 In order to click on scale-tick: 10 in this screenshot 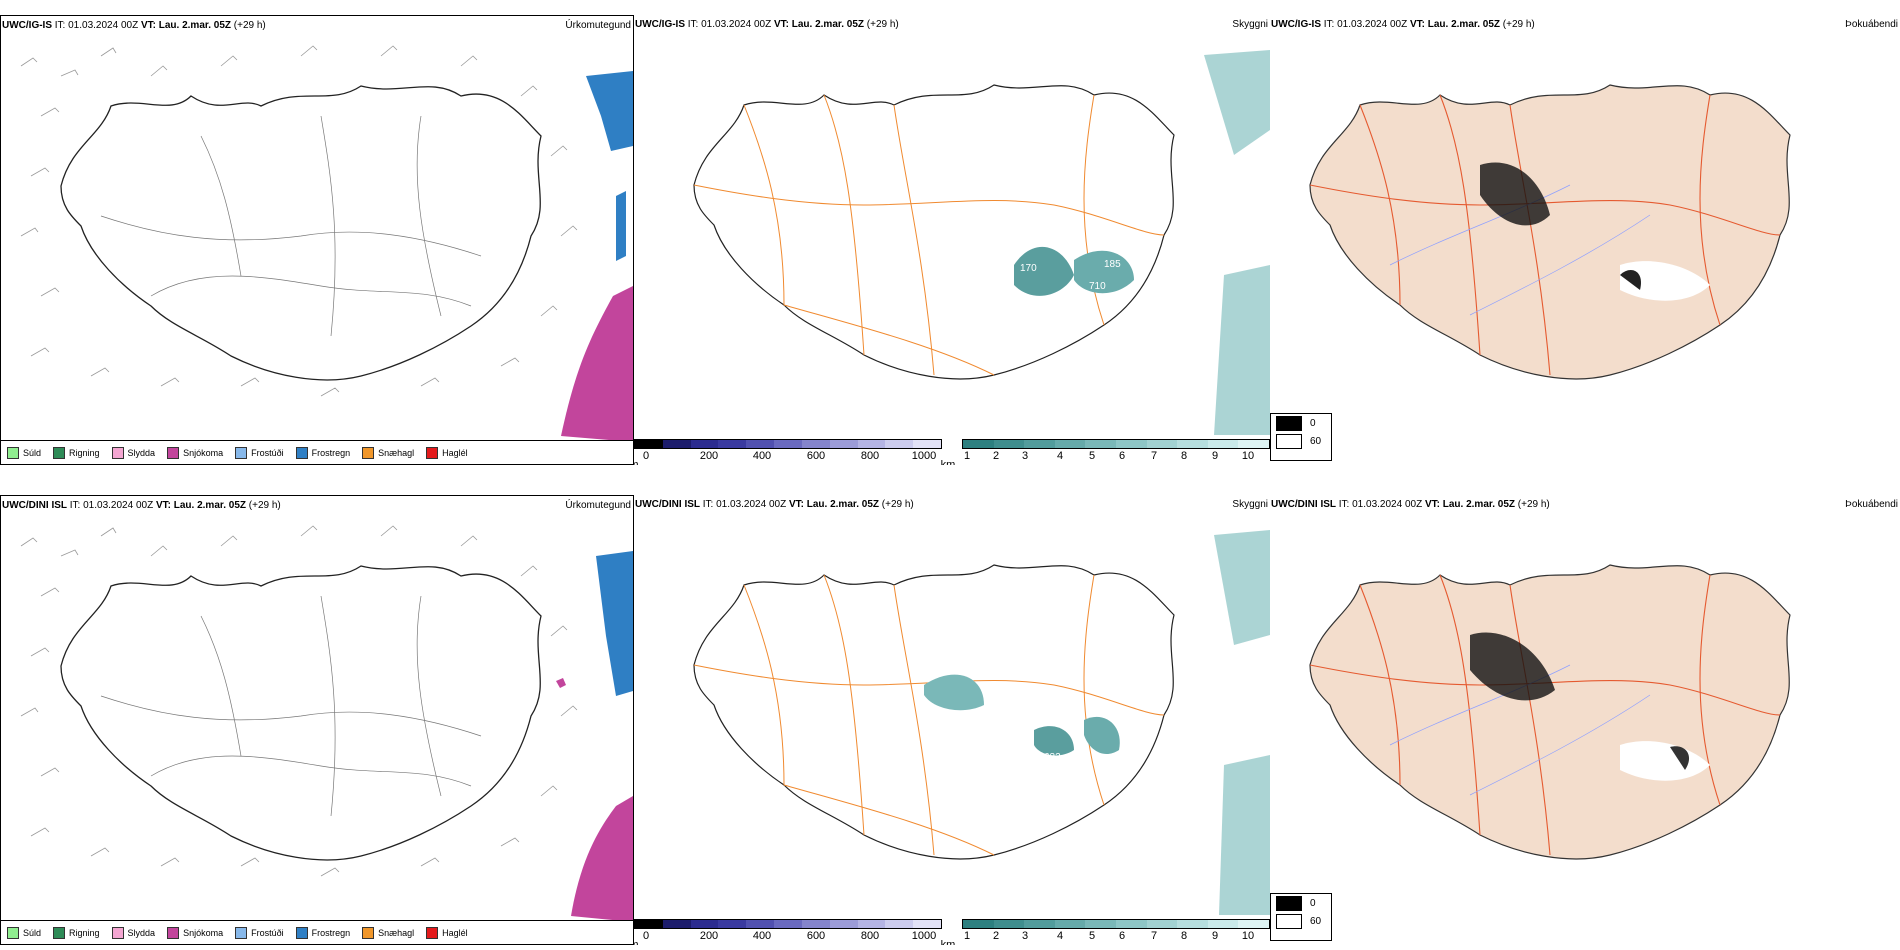, I will do `click(1248, 456)`.